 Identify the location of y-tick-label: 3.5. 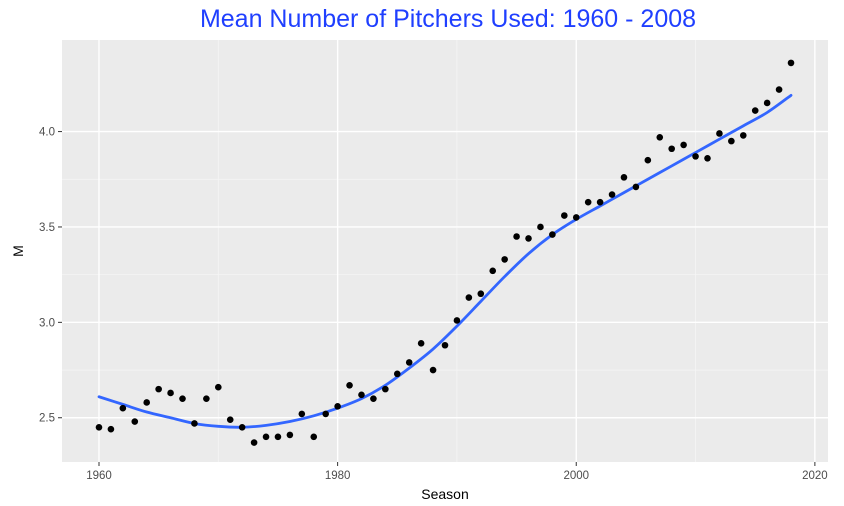
(47, 228).